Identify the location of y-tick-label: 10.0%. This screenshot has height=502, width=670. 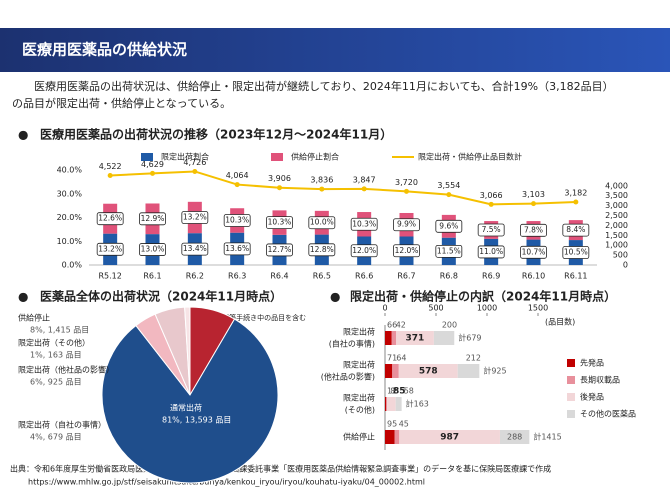
(70, 241).